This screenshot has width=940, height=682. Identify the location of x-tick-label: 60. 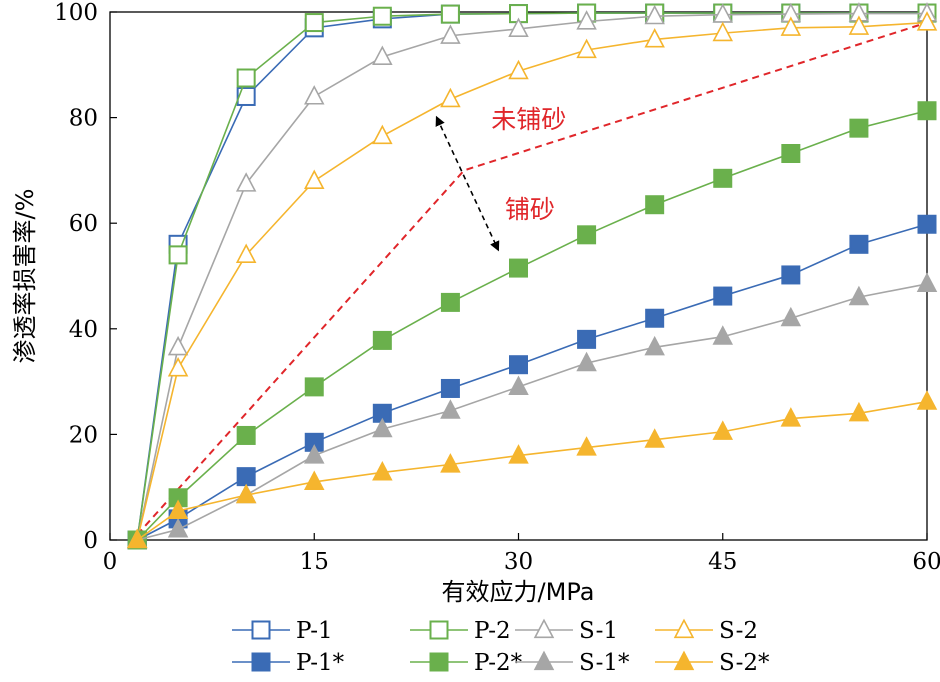
(926, 562).